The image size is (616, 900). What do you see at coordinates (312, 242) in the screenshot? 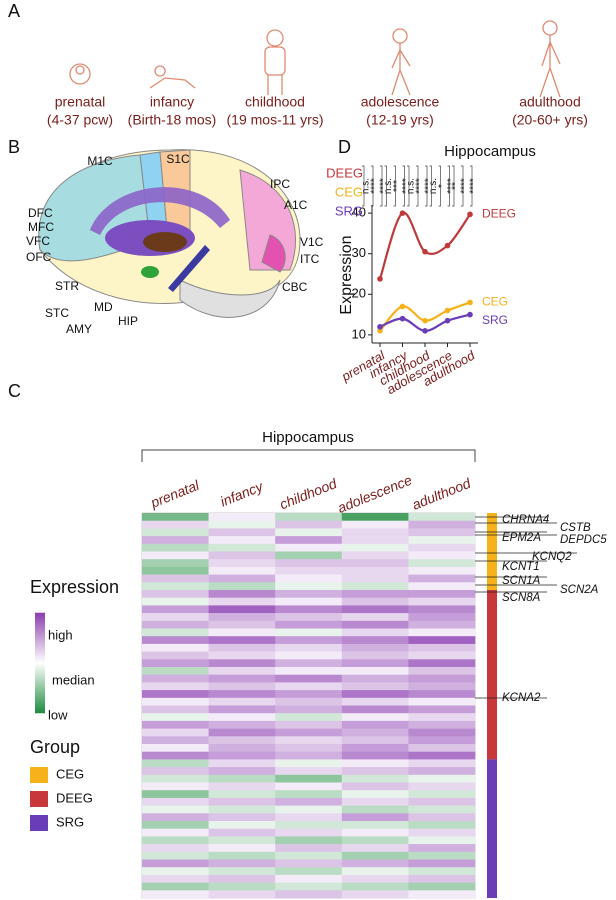
I see `region-label: V1C` at bounding box center [312, 242].